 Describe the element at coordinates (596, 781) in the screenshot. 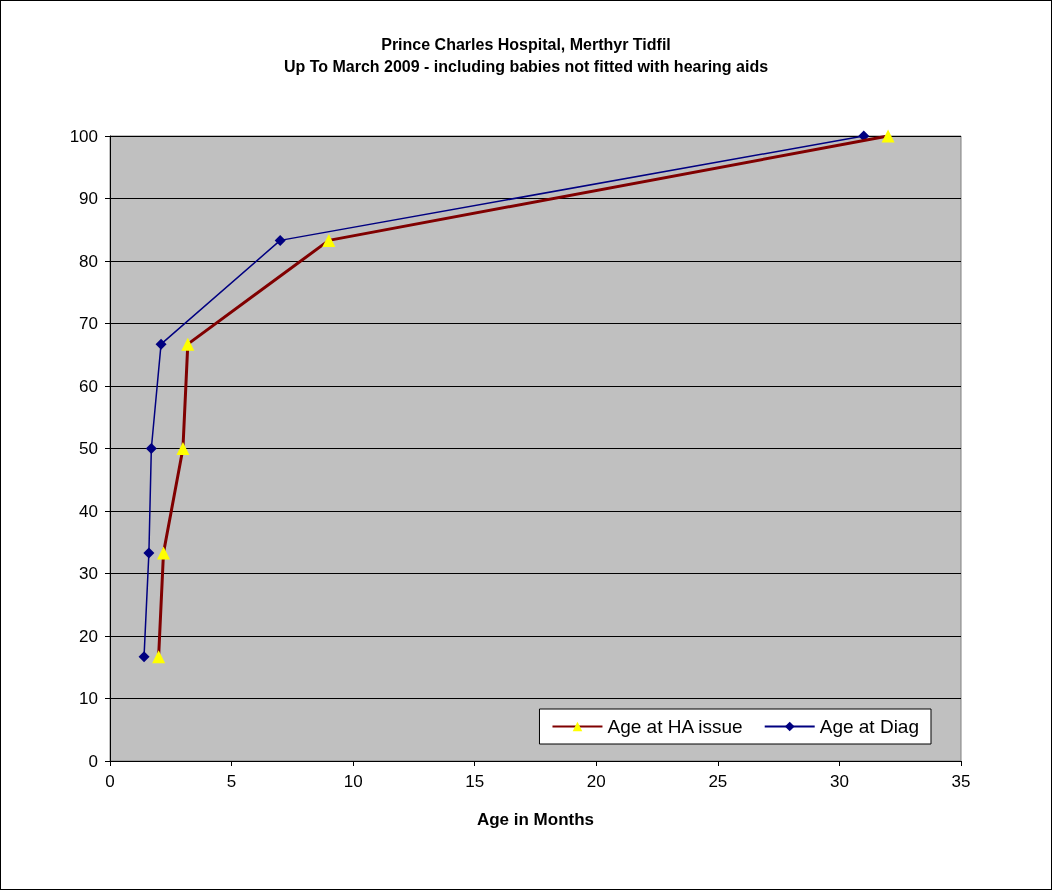

I see `x-tick-label: 20` at that location.